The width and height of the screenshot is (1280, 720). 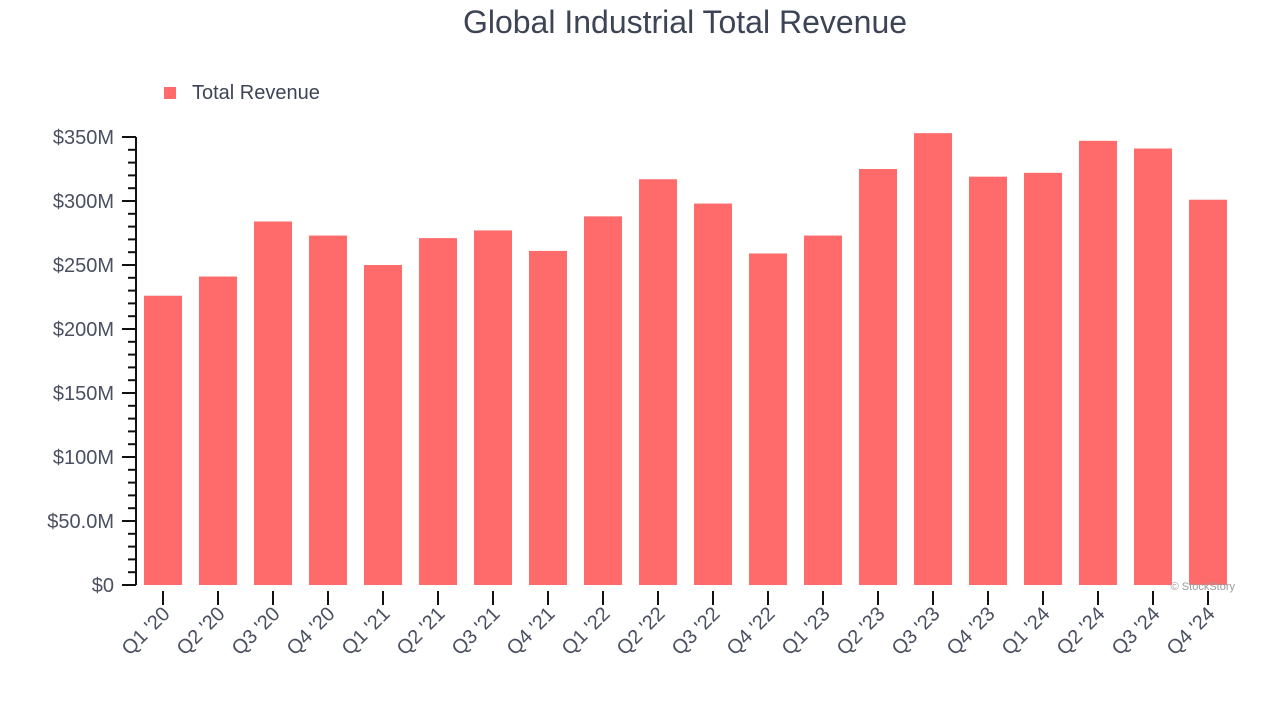 I want to click on y-tick-label: $50.0M, so click(x=80, y=522).